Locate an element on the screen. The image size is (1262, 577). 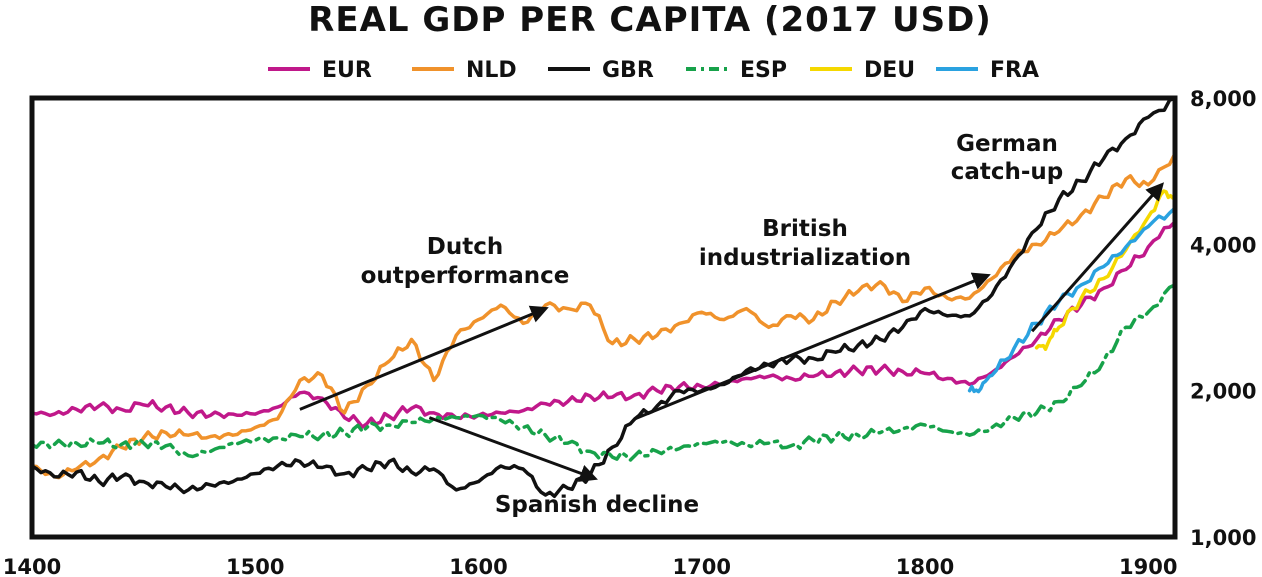
x-tick-label-1900: 1900 is located at coordinates (1148, 566).